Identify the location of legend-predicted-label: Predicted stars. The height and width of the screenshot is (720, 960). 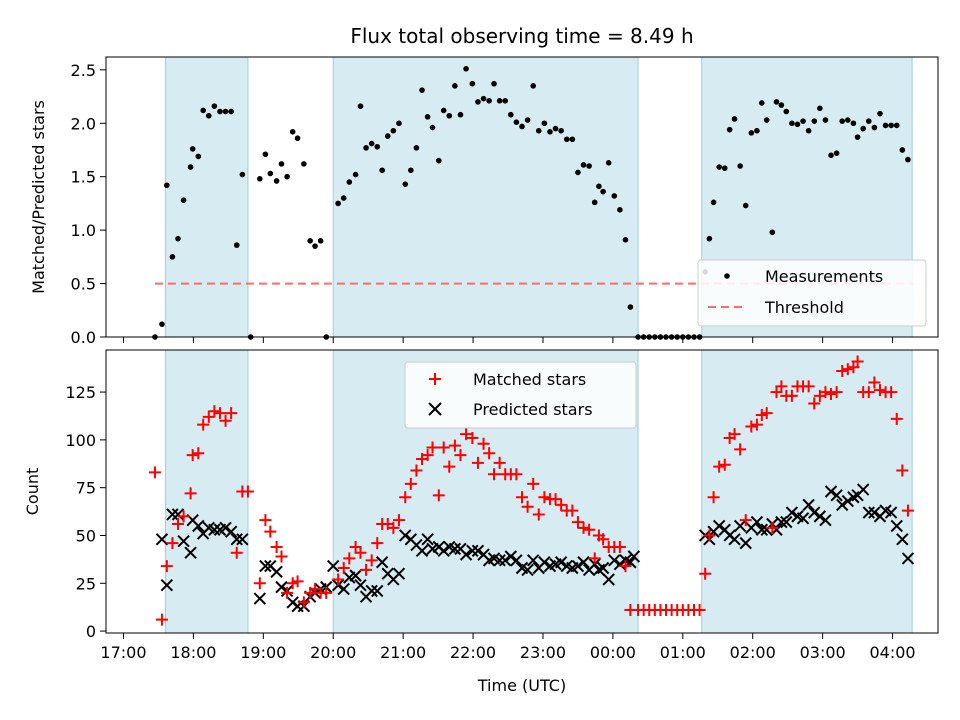
(533, 409).